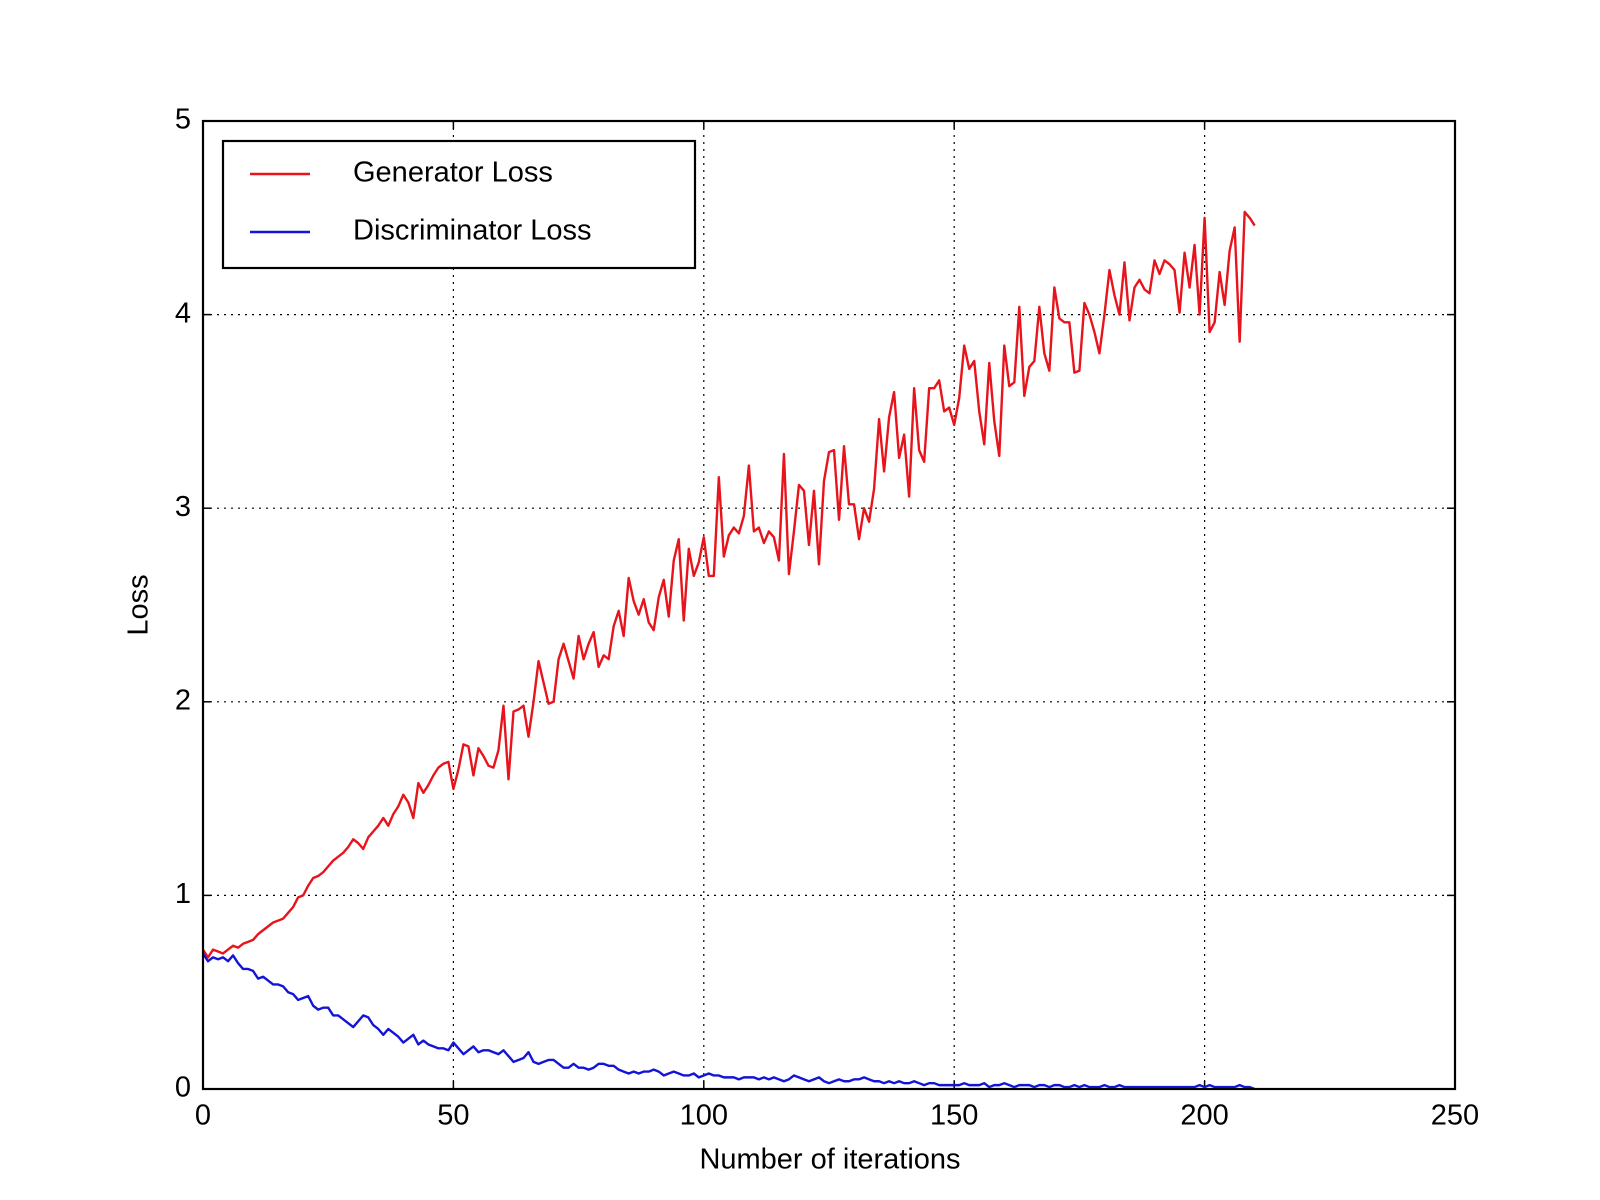  Describe the element at coordinates (704, 1116) in the screenshot. I see `x-tick-label: 100` at that location.